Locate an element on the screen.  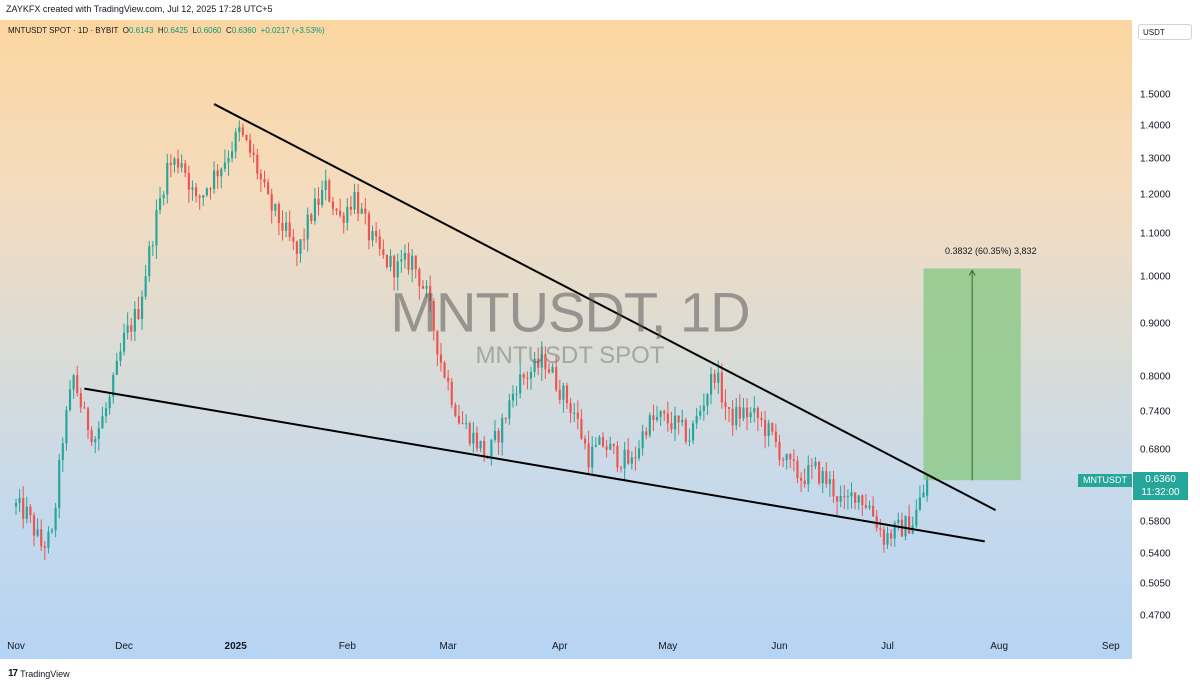
low-value: 0.6060 is located at coordinates (209, 30).